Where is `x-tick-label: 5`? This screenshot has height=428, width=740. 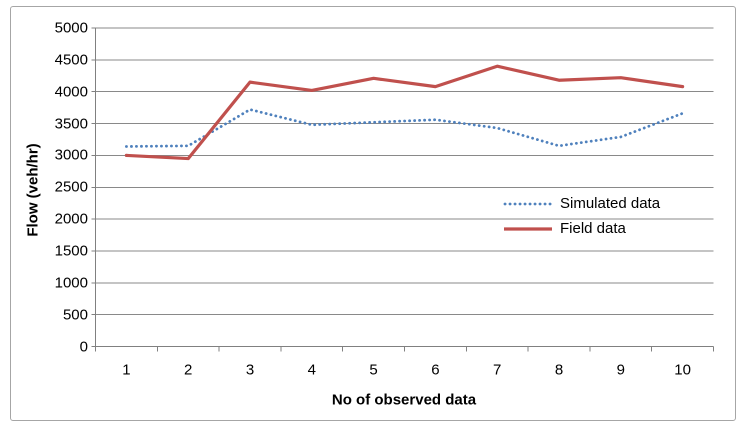
x-tick-label: 5 is located at coordinates (373, 370).